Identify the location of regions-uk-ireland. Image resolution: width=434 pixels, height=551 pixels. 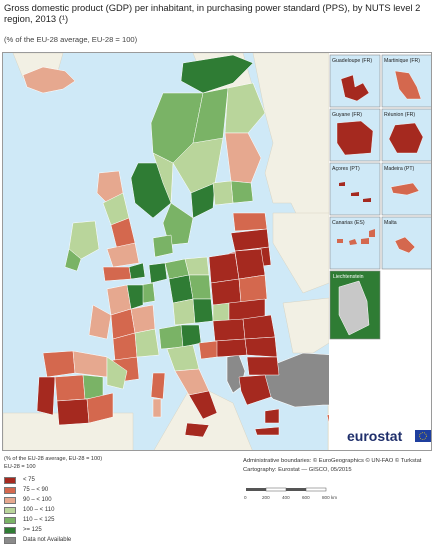
(105, 226).